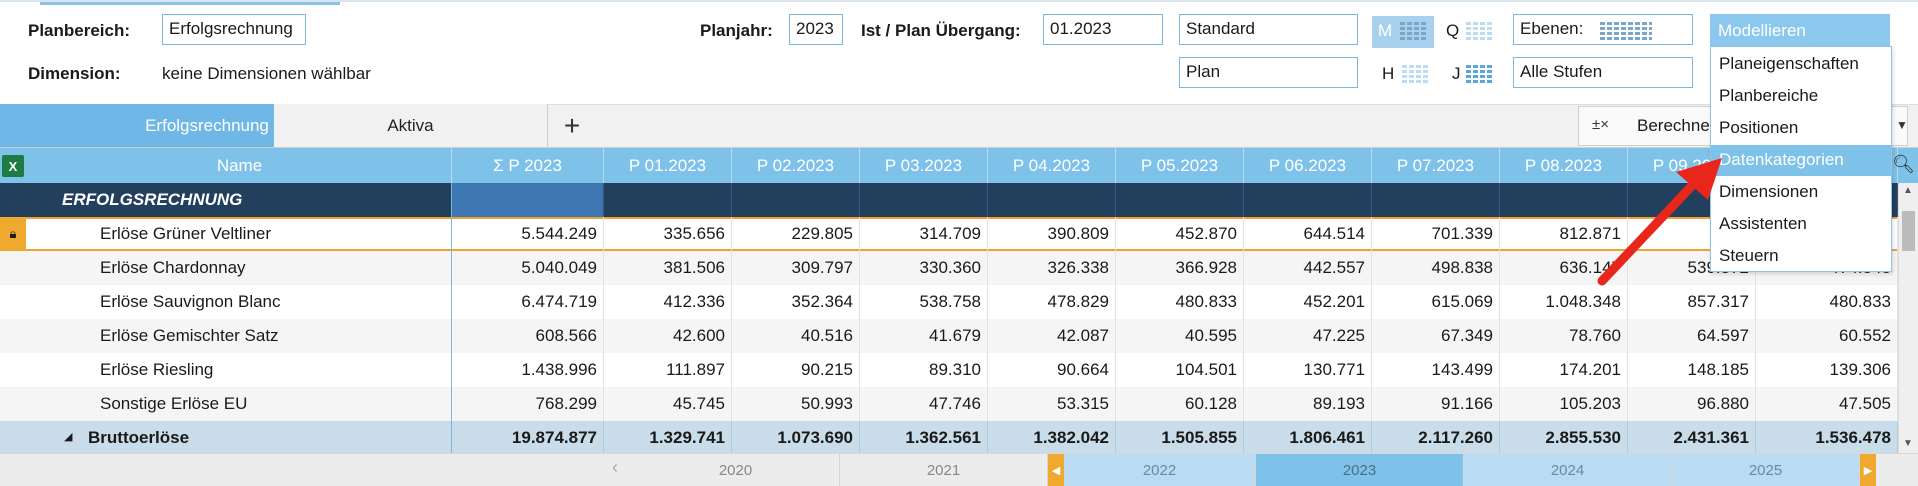 This screenshot has width=1918, height=486. I want to click on sum-cell: 608.566, so click(528, 336).